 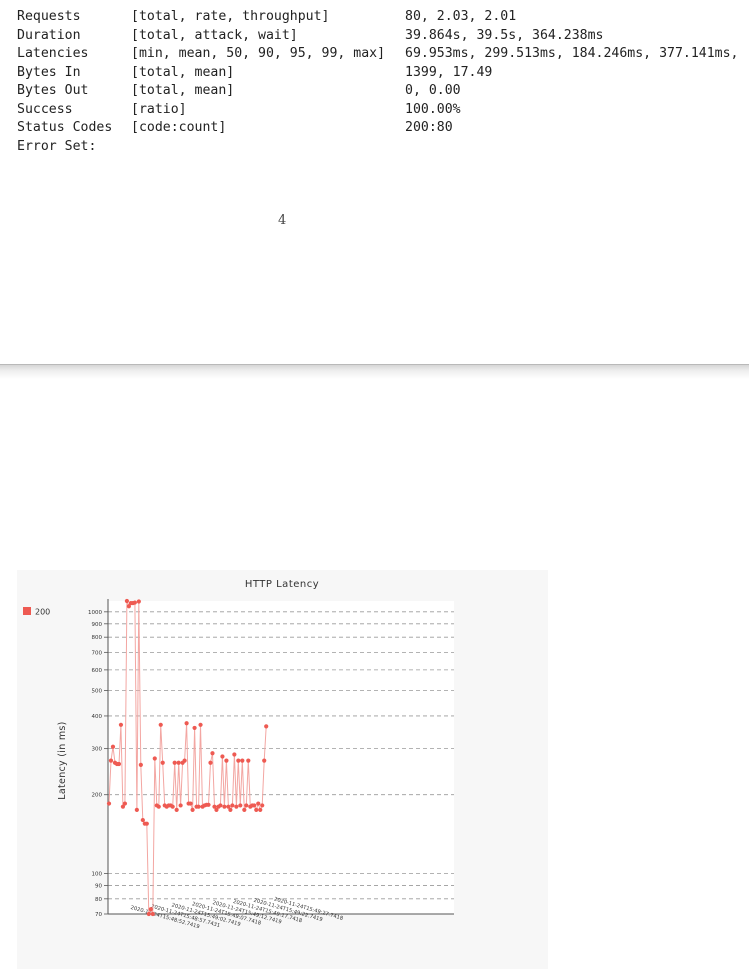 What do you see at coordinates (62, 760) in the screenshot?
I see `y-axis-label: Latency (in ms)` at bounding box center [62, 760].